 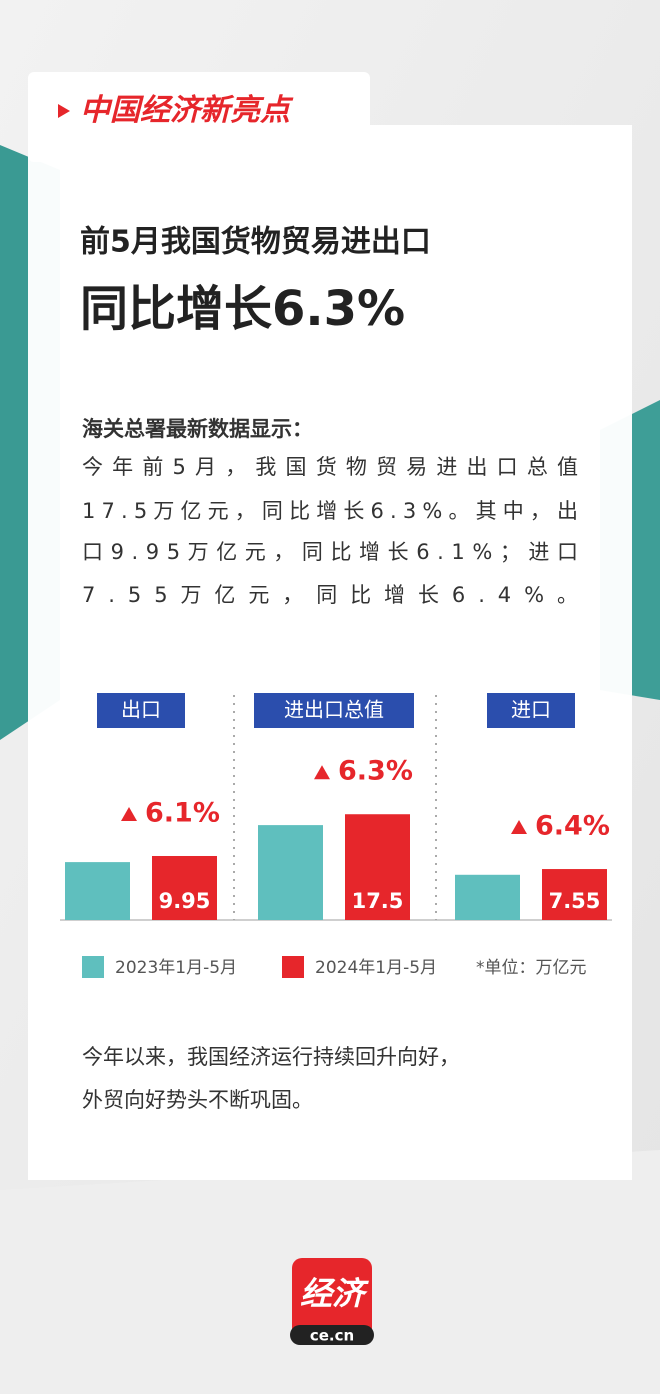 I want to click on value-label: 9.95, so click(x=185, y=901).